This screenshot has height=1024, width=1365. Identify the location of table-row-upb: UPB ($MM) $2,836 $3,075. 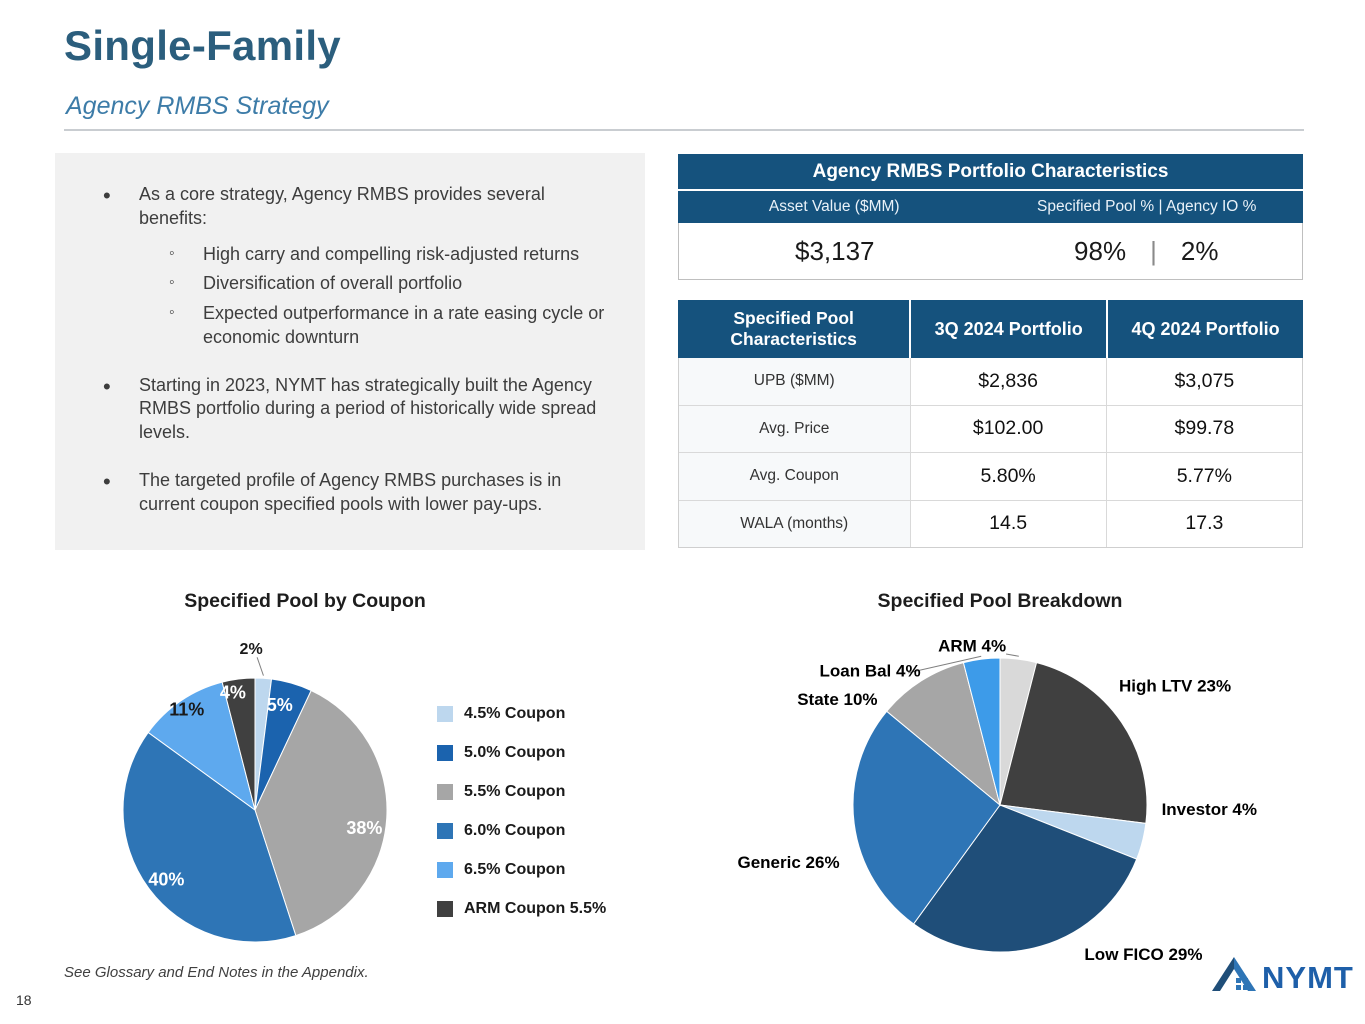
(990, 382).